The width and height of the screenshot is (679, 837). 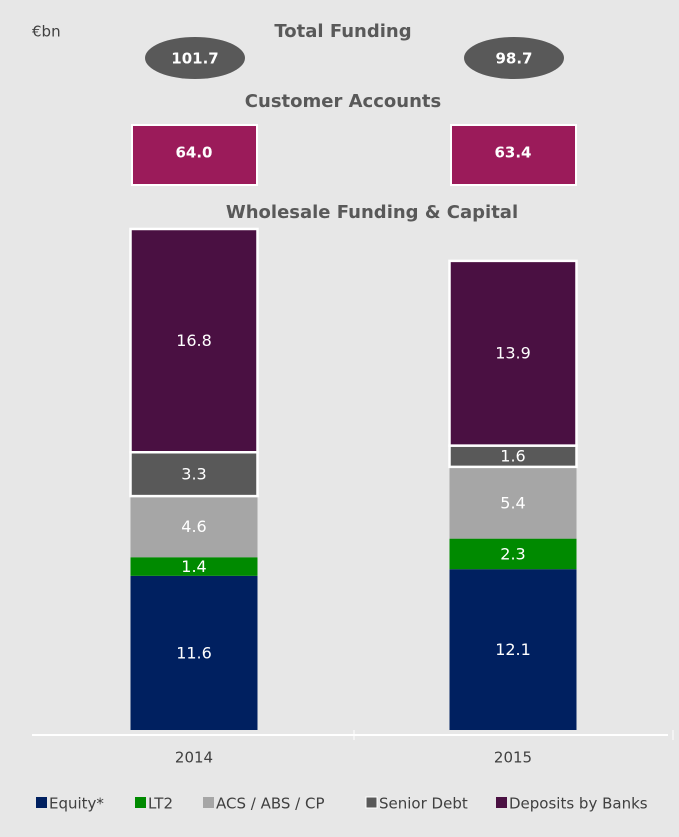 I want to click on value-label: 5.4, so click(x=512, y=502).